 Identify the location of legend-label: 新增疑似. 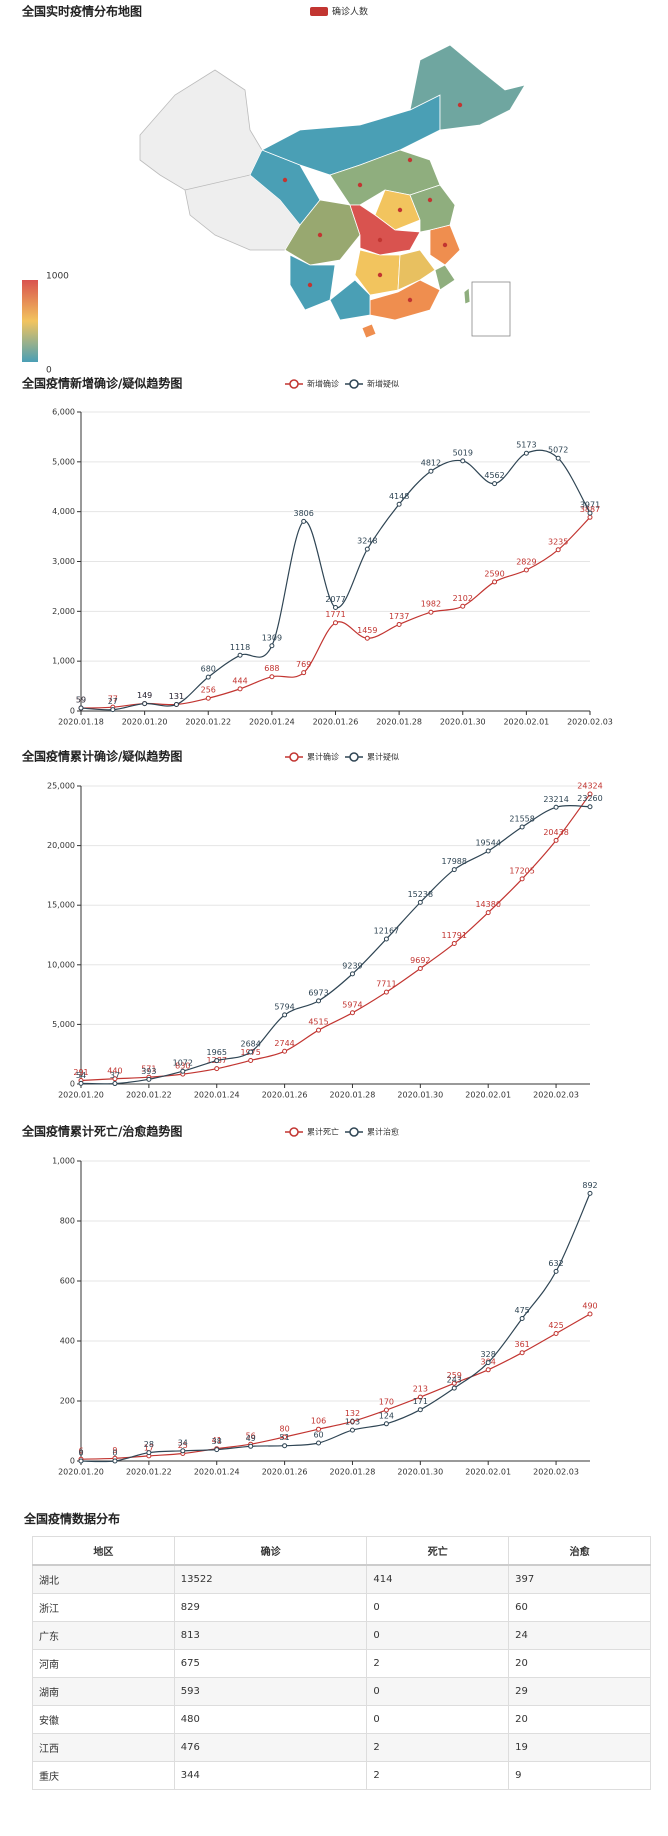
(383, 384).